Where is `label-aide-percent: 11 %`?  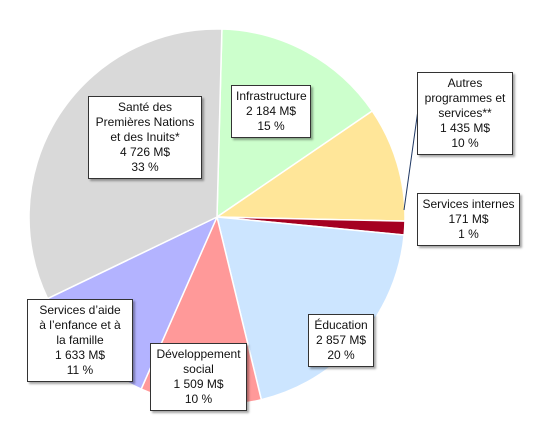
label-aide-percent: 11 % is located at coordinates (80, 370).